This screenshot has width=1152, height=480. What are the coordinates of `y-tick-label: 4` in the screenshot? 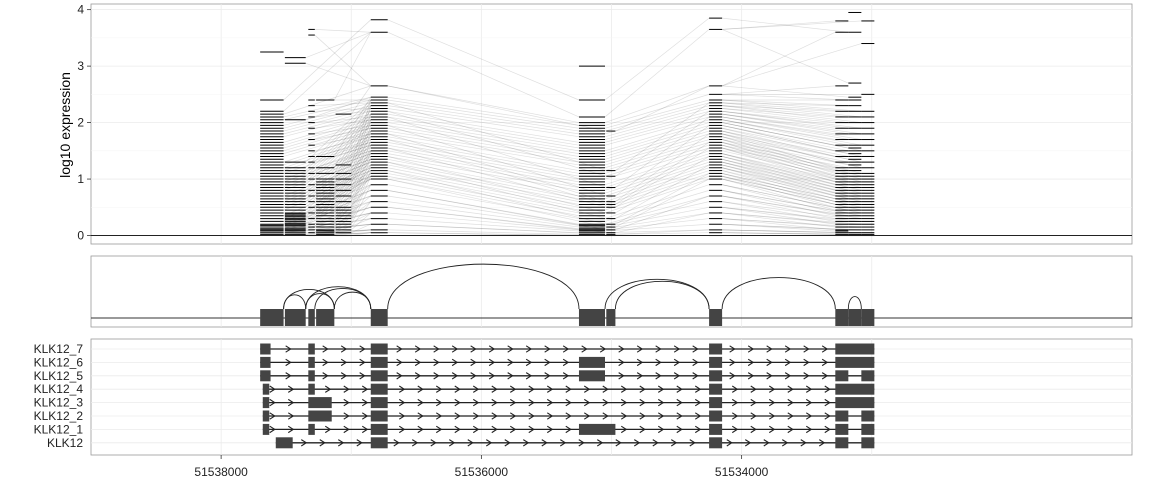 It's located at (80, 10).